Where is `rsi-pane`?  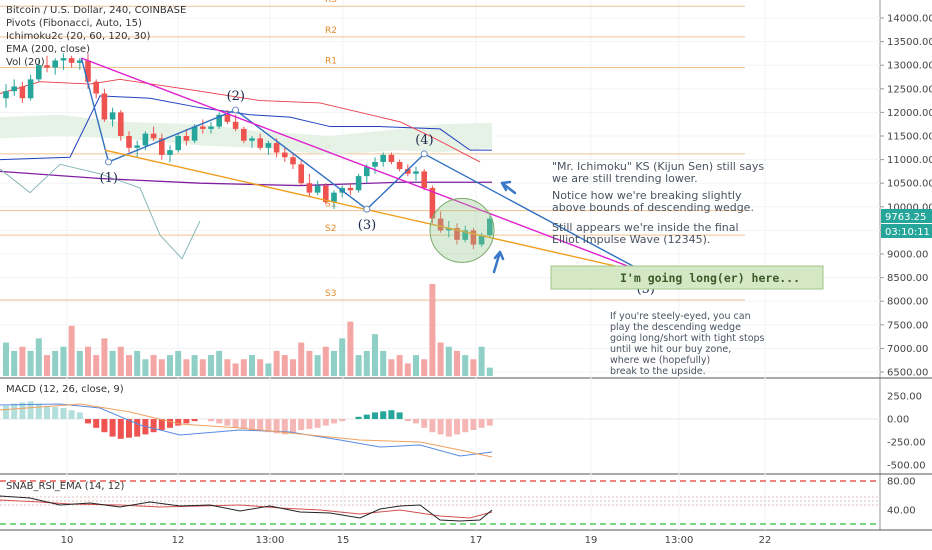 rsi-pane is located at coordinates (440, 502).